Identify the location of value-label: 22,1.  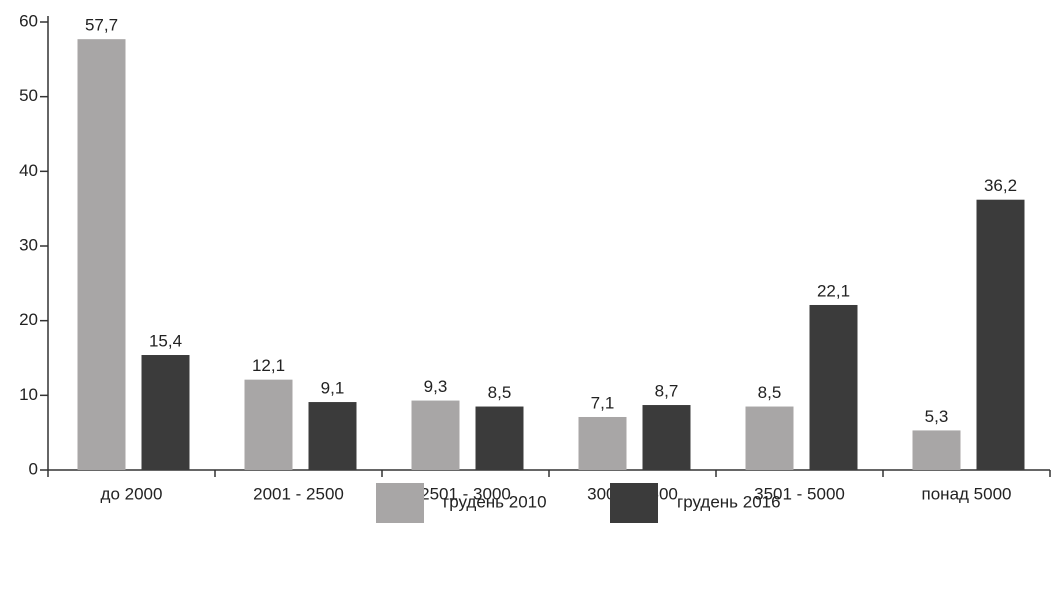
(833, 290).